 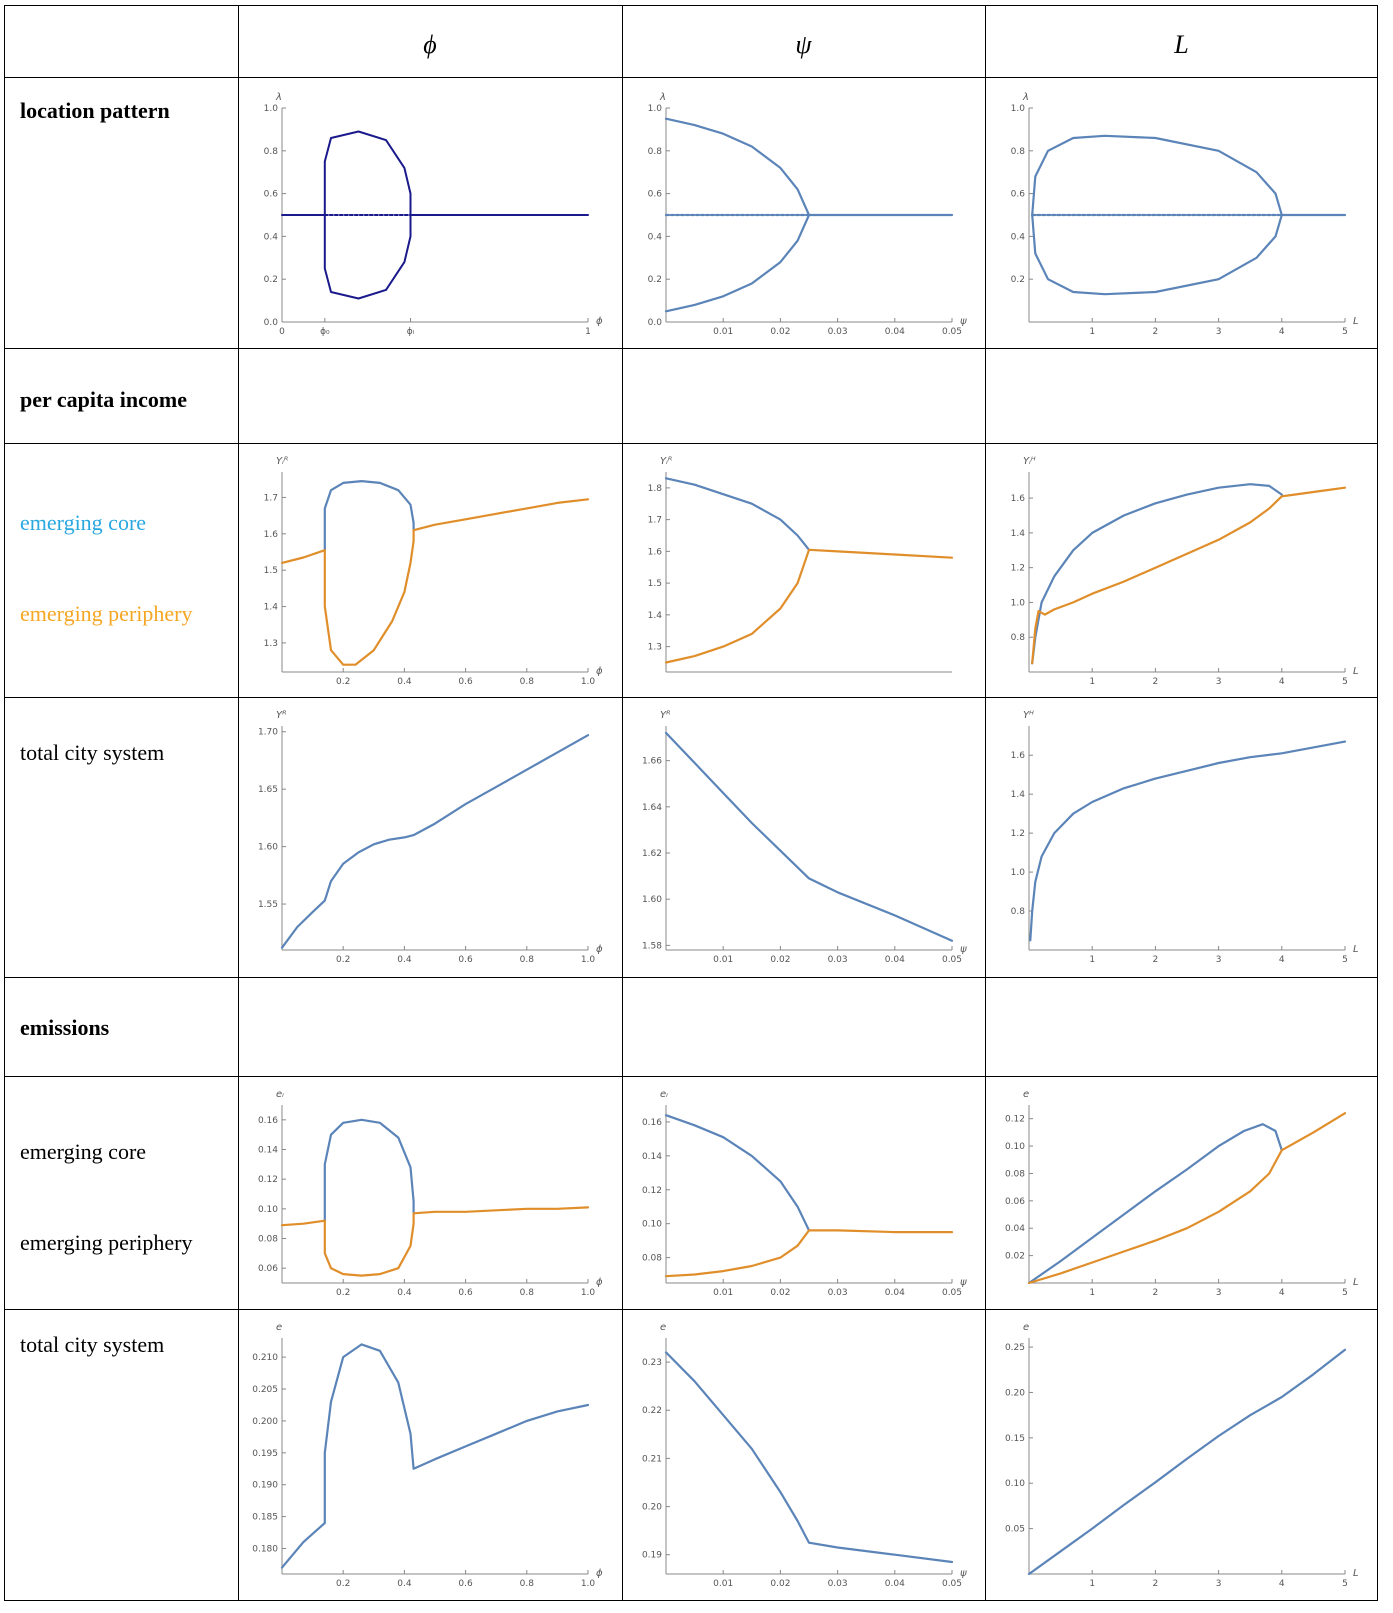 I want to click on y-tick-label: 1.70, so click(x=268, y=733).